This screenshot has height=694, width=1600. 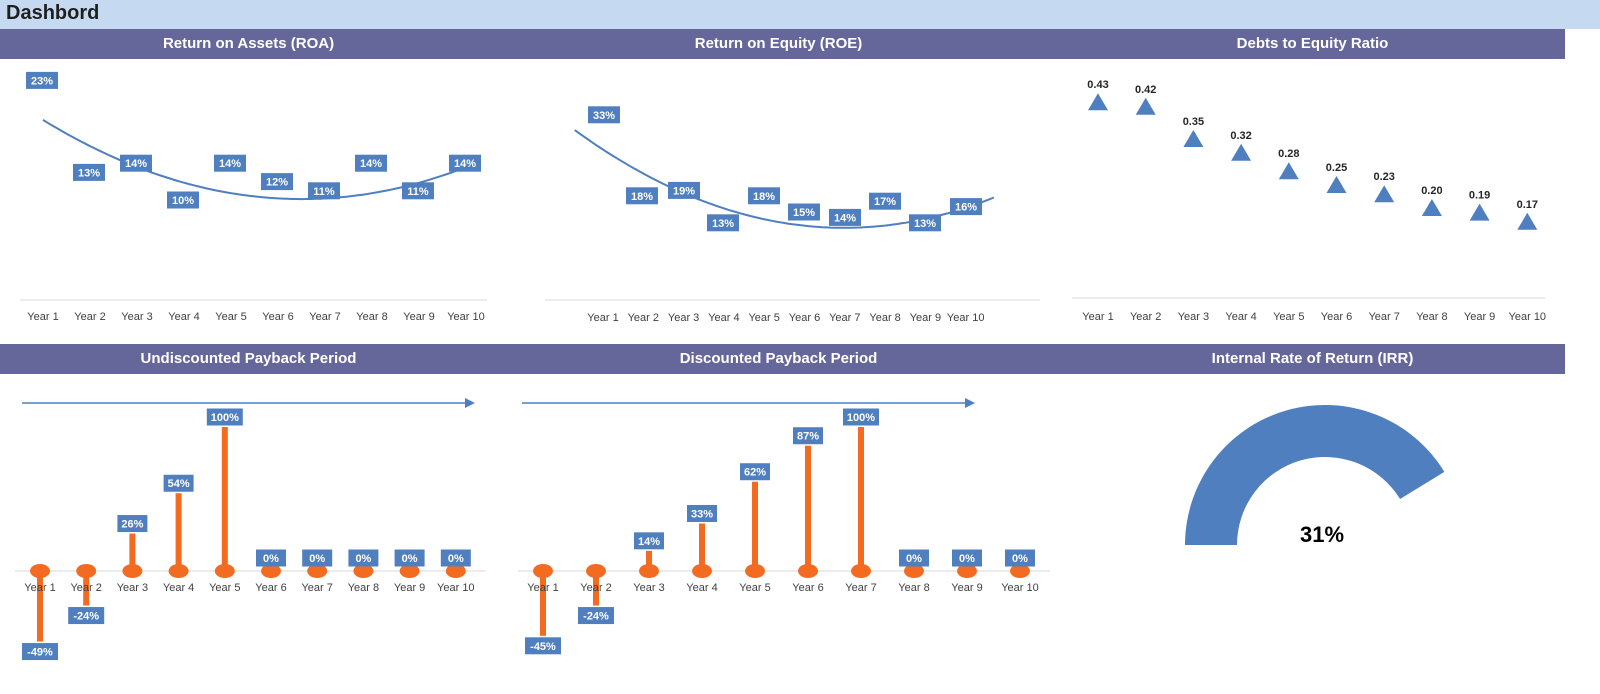 I want to click on irr-gauge-arc, so click(x=1315, y=475).